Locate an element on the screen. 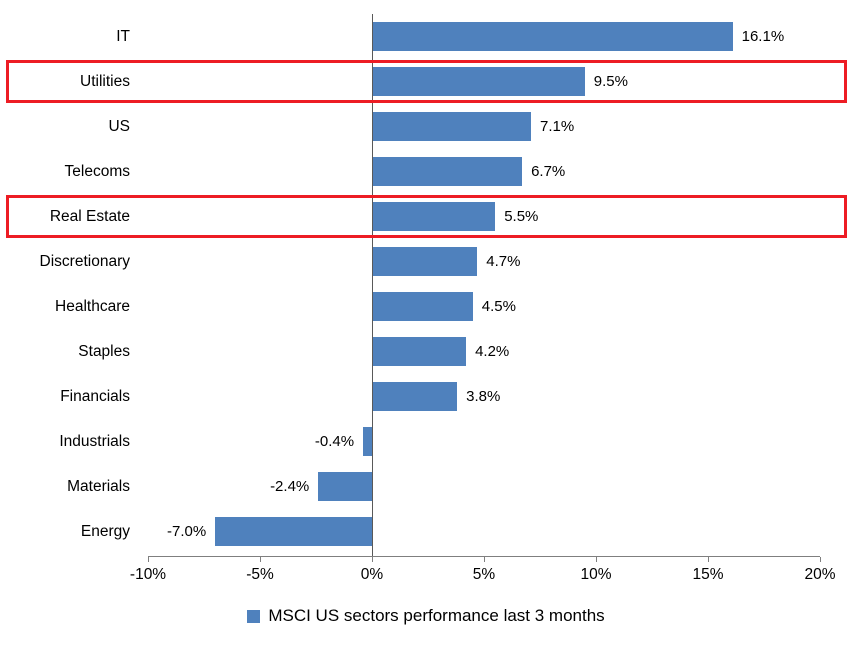 Image resolution: width=852 pixels, height=651 pixels. tick-label: 20% is located at coordinates (820, 574).